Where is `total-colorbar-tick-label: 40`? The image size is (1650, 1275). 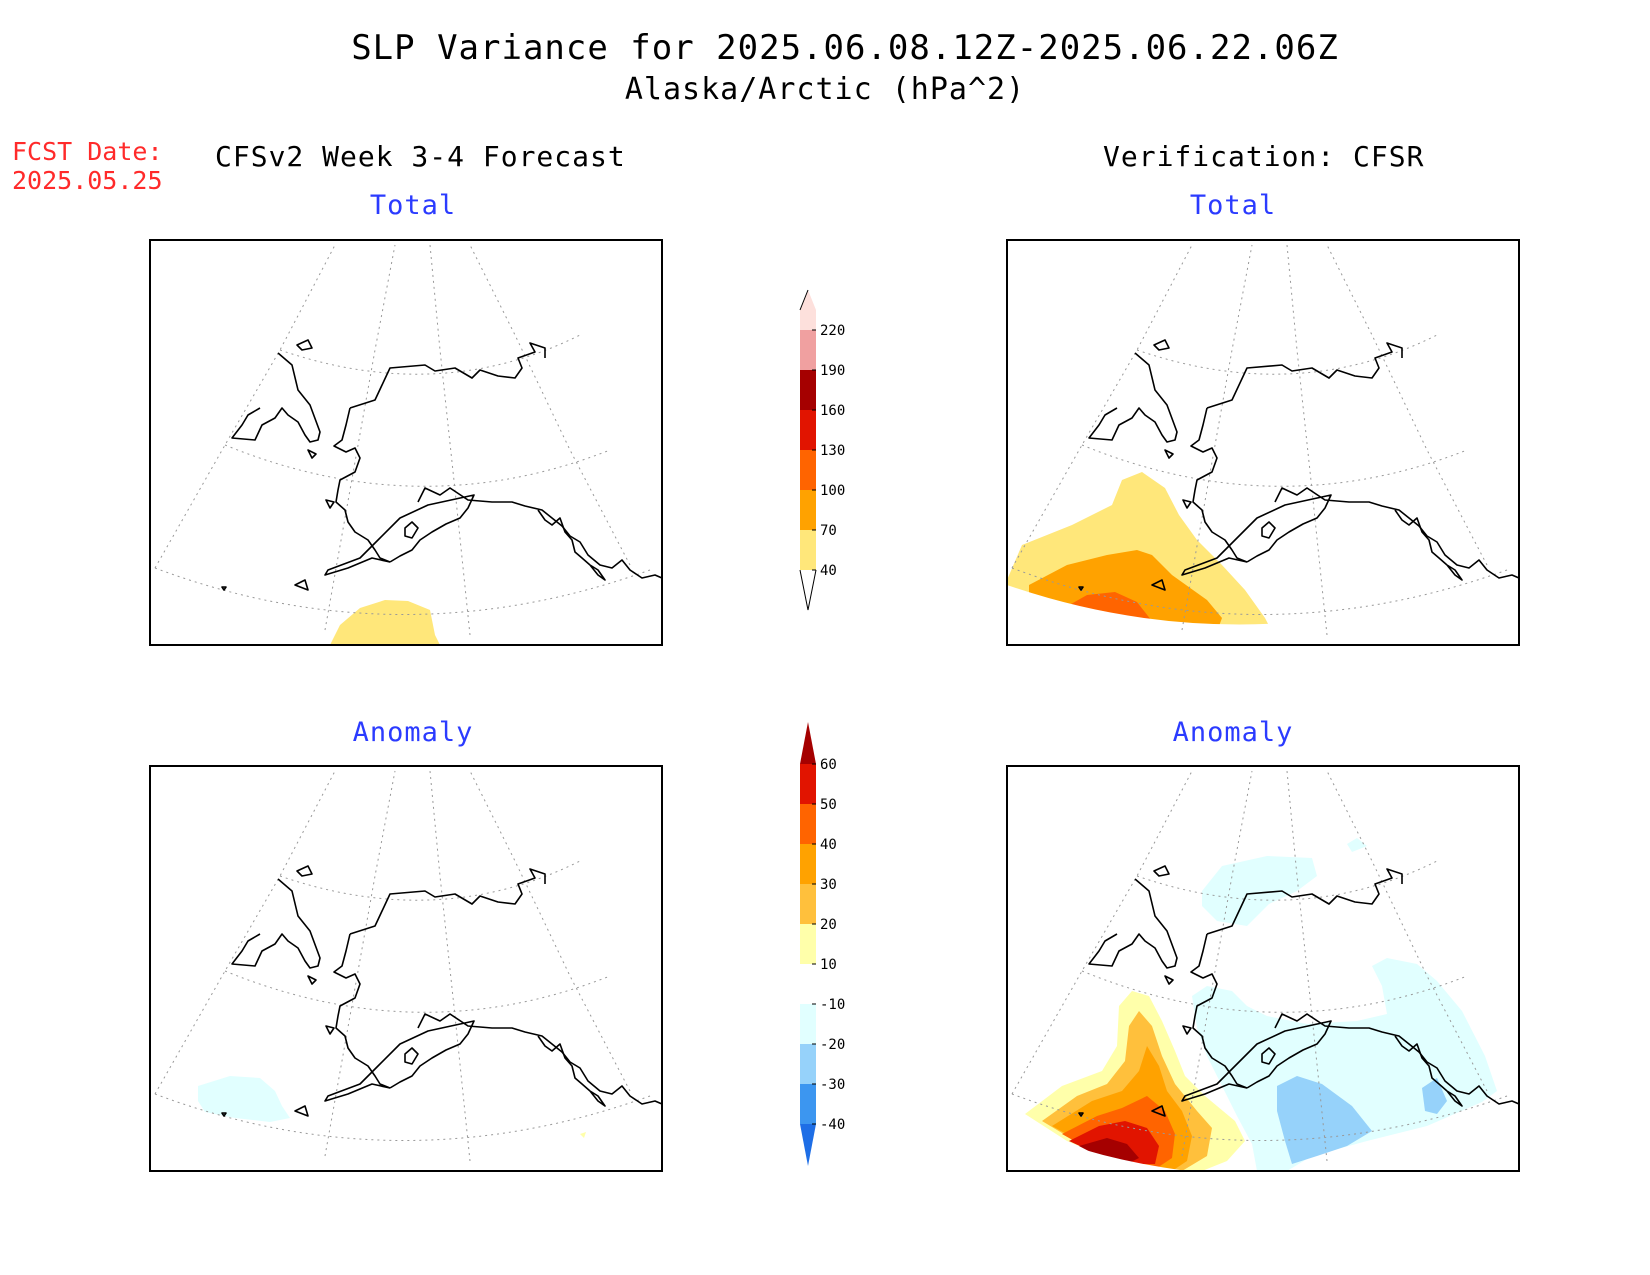 total-colorbar-tick-label: 40 is located at coordinates (828, 571).